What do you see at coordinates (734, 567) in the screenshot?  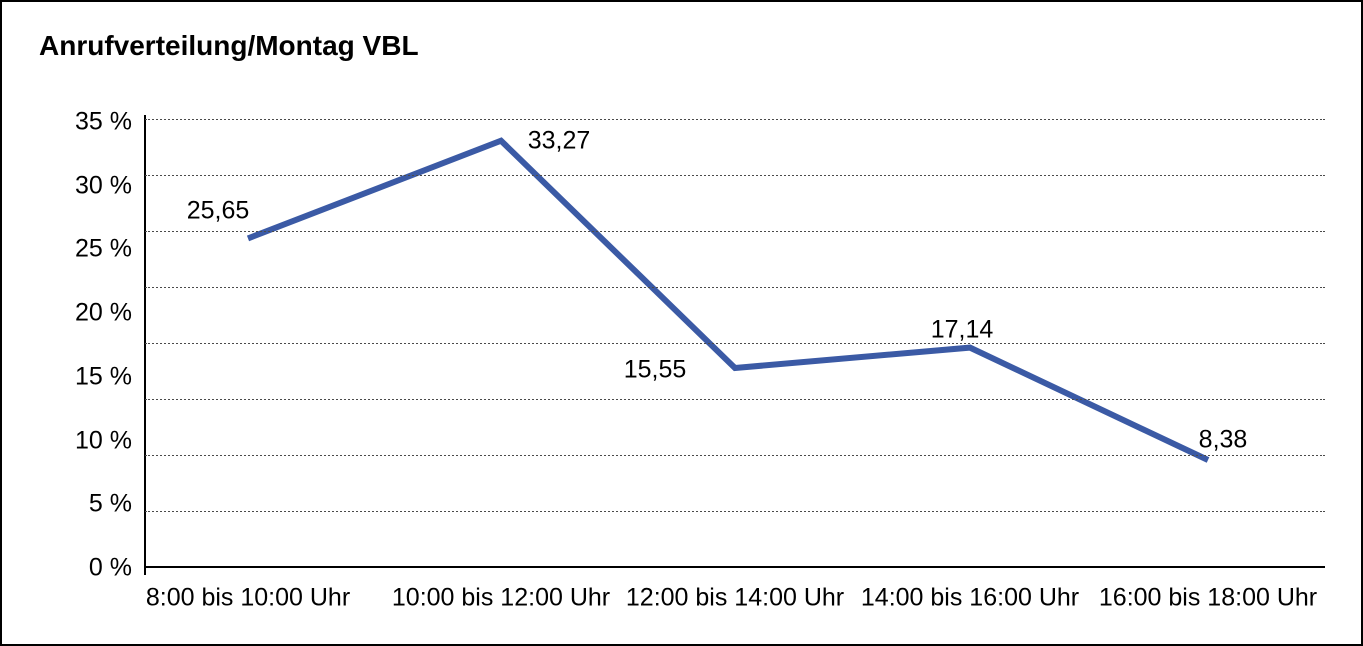 I see `x-axis-line` at bounding box center [734, 567].